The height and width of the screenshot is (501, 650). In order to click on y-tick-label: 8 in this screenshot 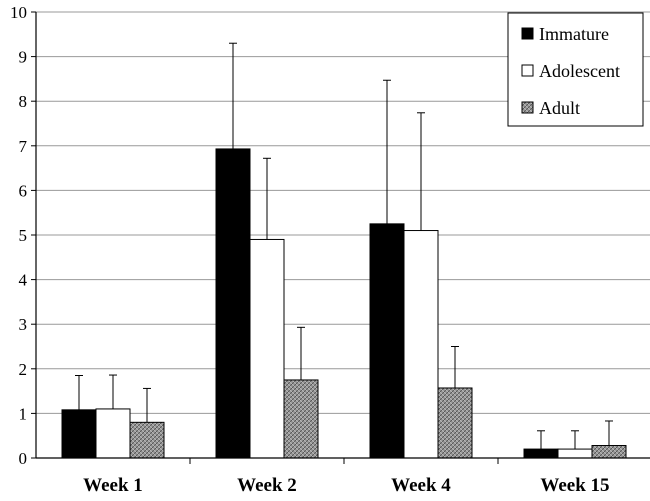, I will do `click(23, 101)`.